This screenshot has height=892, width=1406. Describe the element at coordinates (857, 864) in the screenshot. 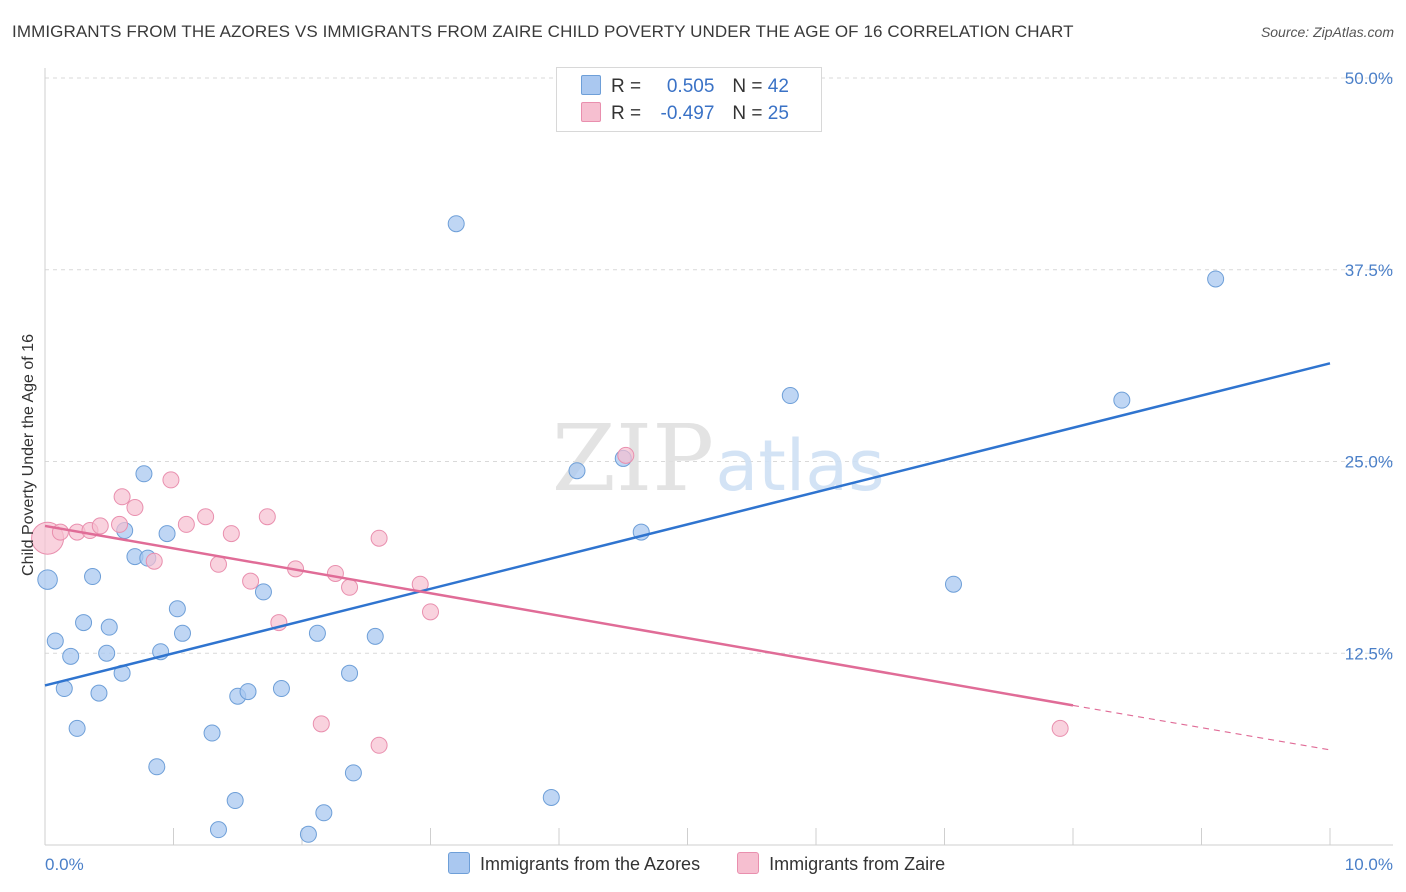

I see `zaire-legend-label: Immigrants from Zaire` at that location.